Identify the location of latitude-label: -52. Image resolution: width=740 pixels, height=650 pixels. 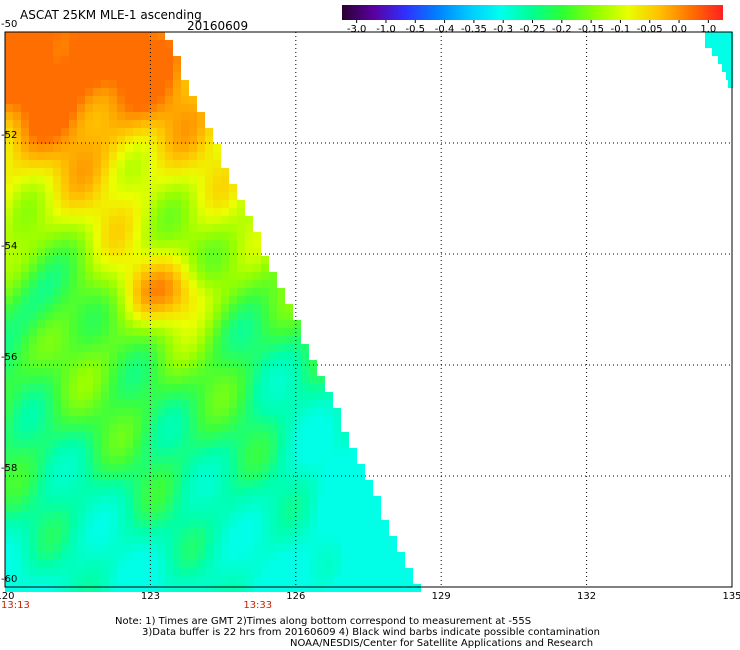
(9, 135).